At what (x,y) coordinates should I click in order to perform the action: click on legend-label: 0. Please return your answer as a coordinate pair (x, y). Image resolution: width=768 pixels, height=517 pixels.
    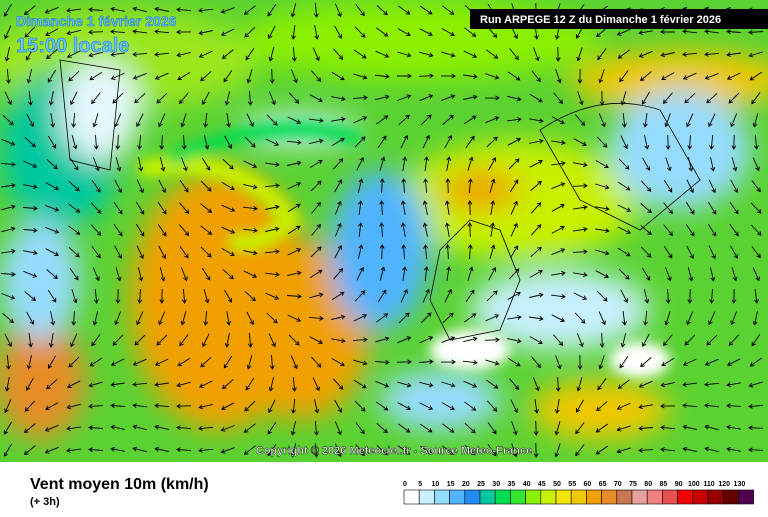
    Looking at the image, I should click on (405, 484).